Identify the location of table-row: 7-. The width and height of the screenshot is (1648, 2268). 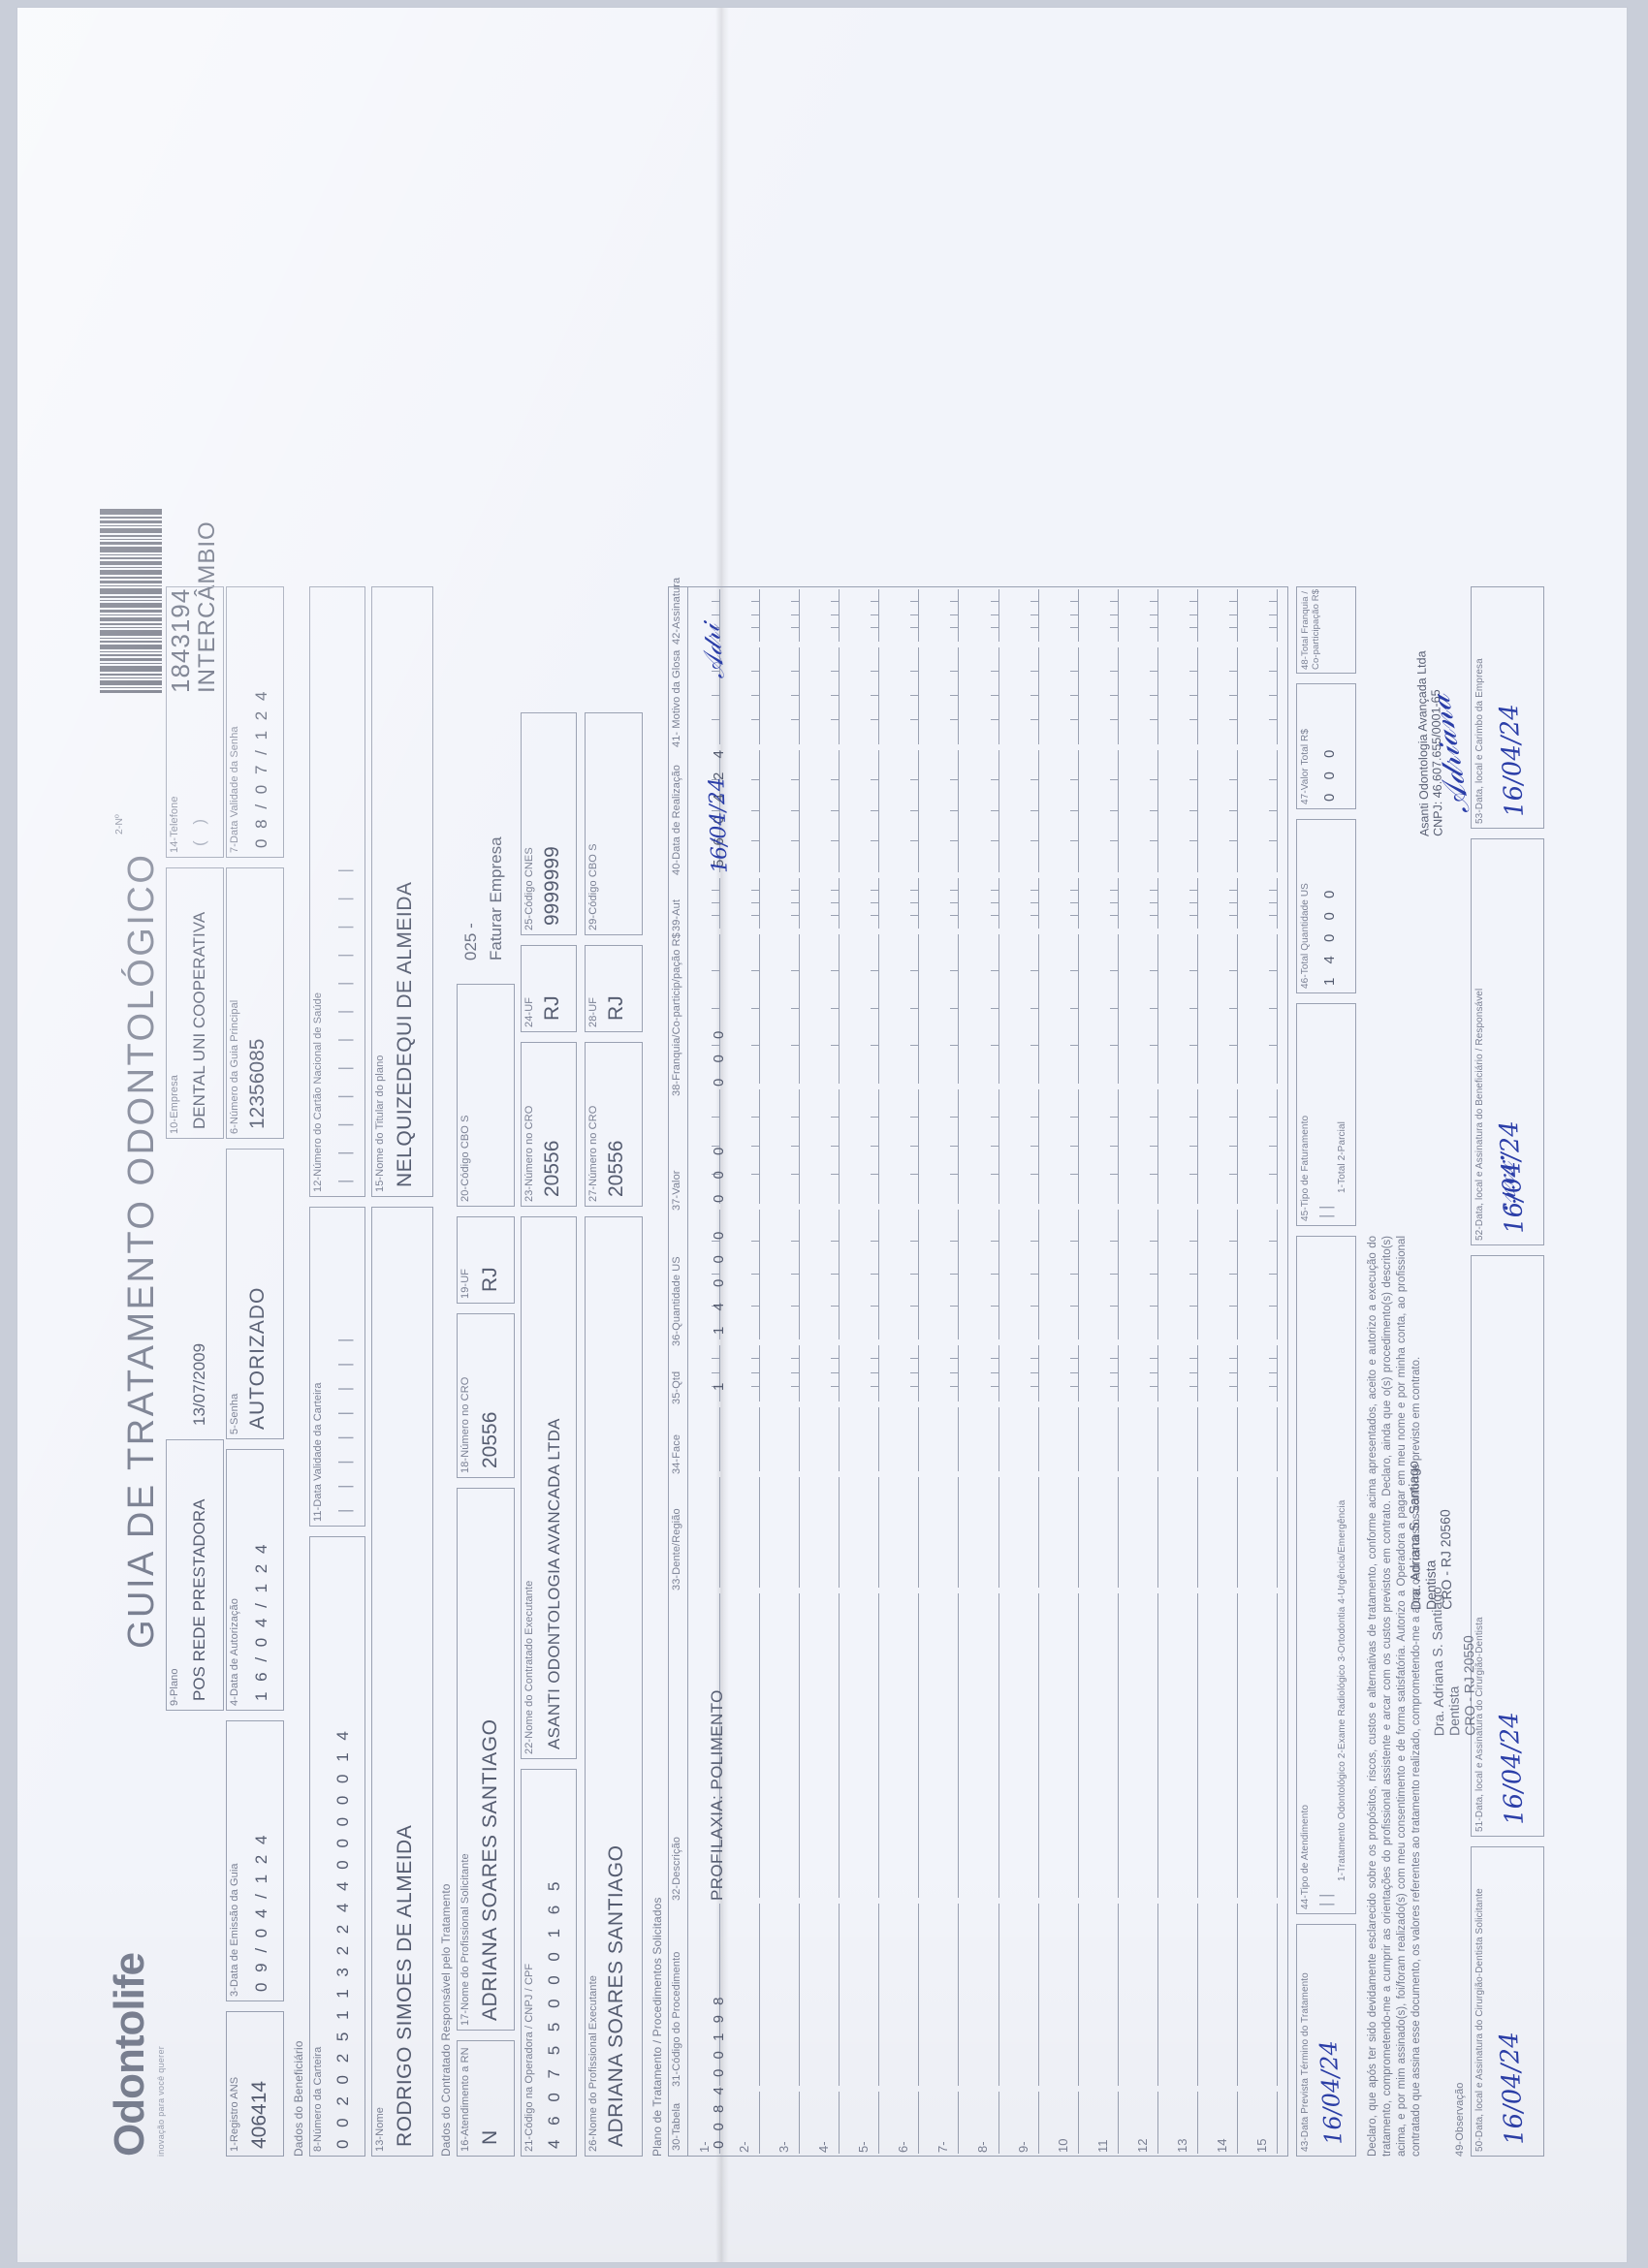
(950, 1371).